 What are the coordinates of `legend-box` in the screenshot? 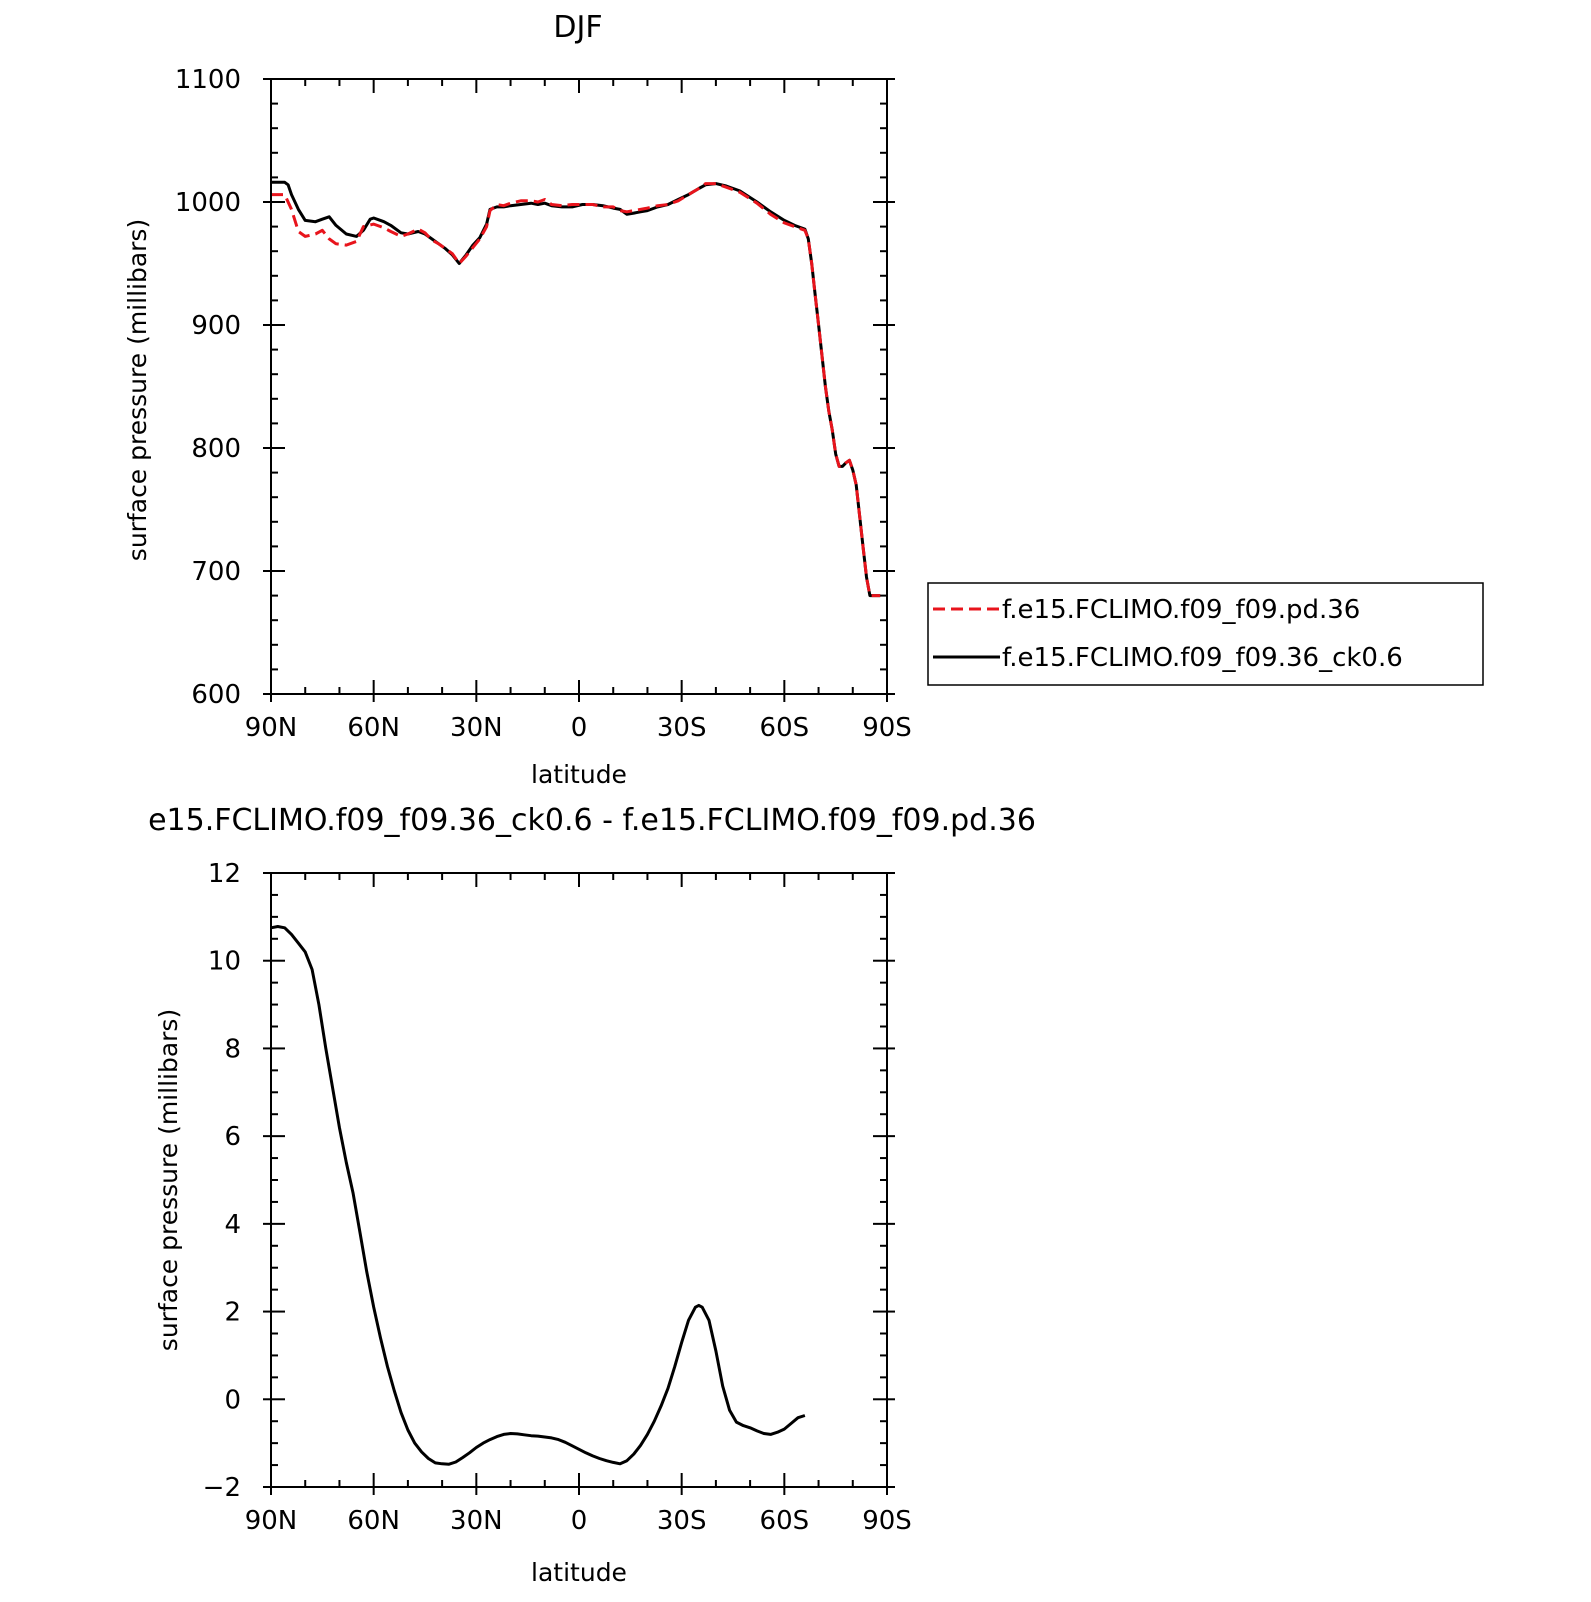 It's located at (1205, 634).